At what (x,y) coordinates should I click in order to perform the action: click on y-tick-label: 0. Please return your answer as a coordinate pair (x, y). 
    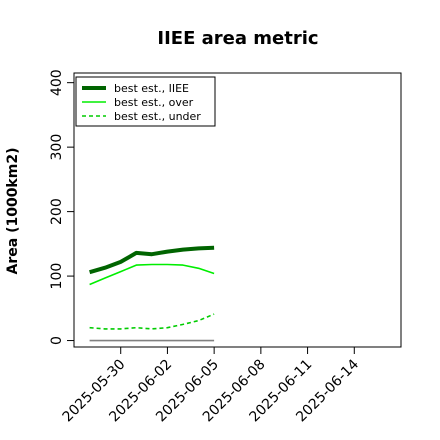
    Looking at the image, I should click on (57, 340).